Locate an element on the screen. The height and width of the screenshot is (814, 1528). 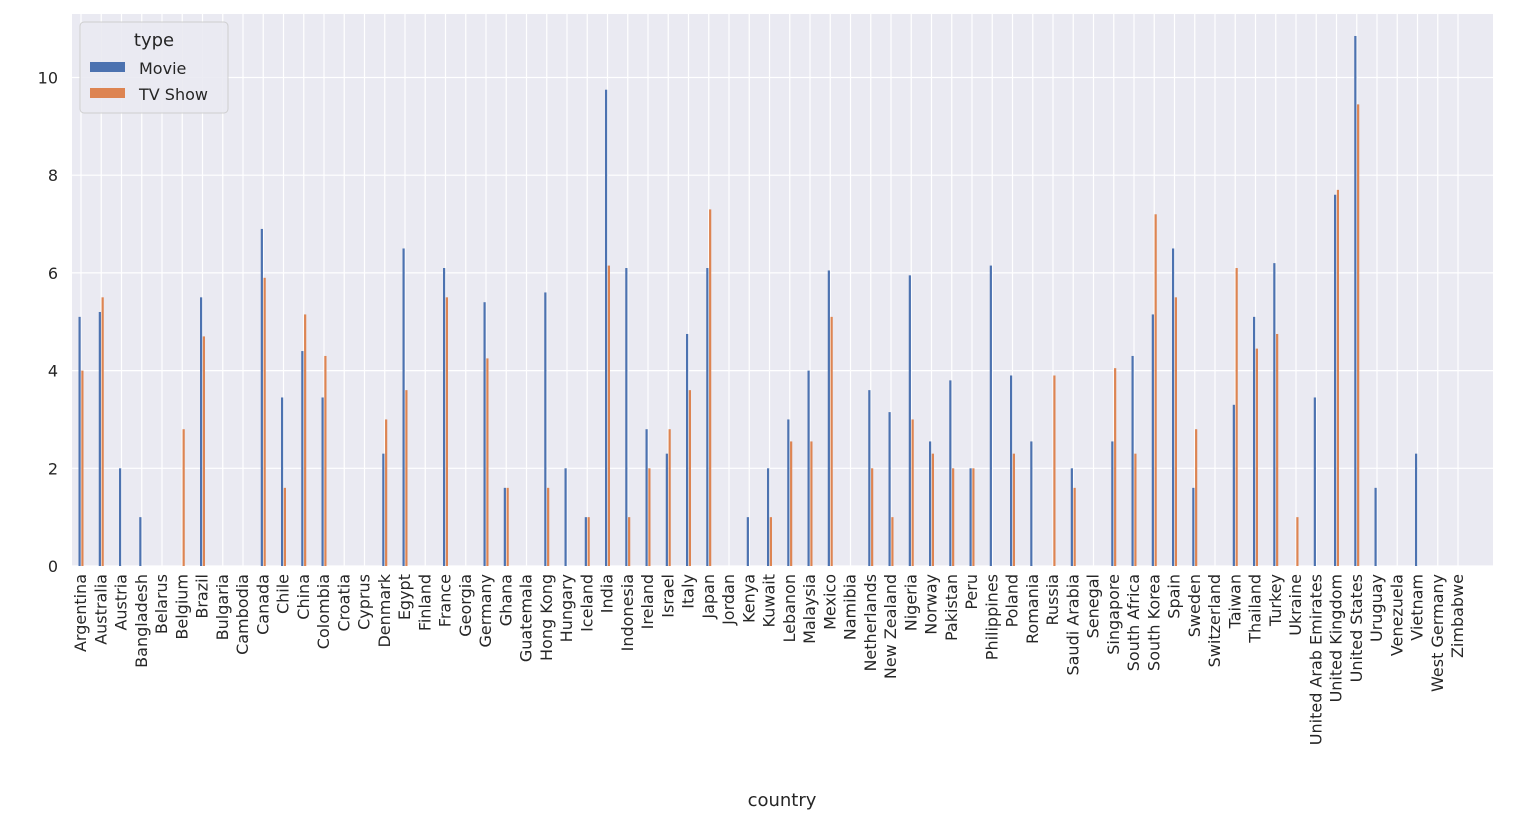
bar-movie-kuwait is located at coordinates (768, 517).